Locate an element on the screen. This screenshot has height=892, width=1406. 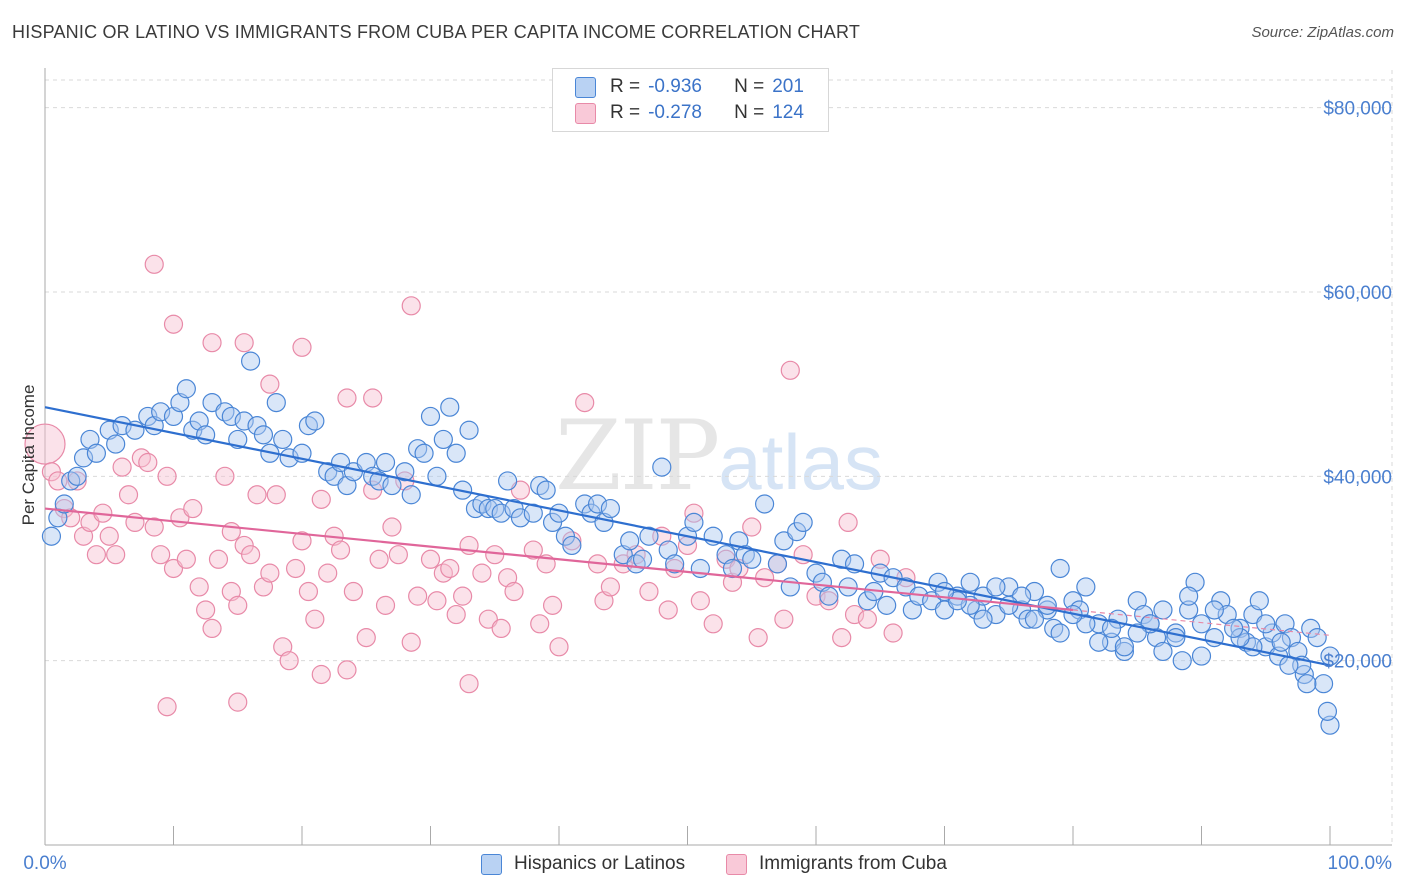
y-tick-label: $40,000 is located at coordinates (1357, 477).